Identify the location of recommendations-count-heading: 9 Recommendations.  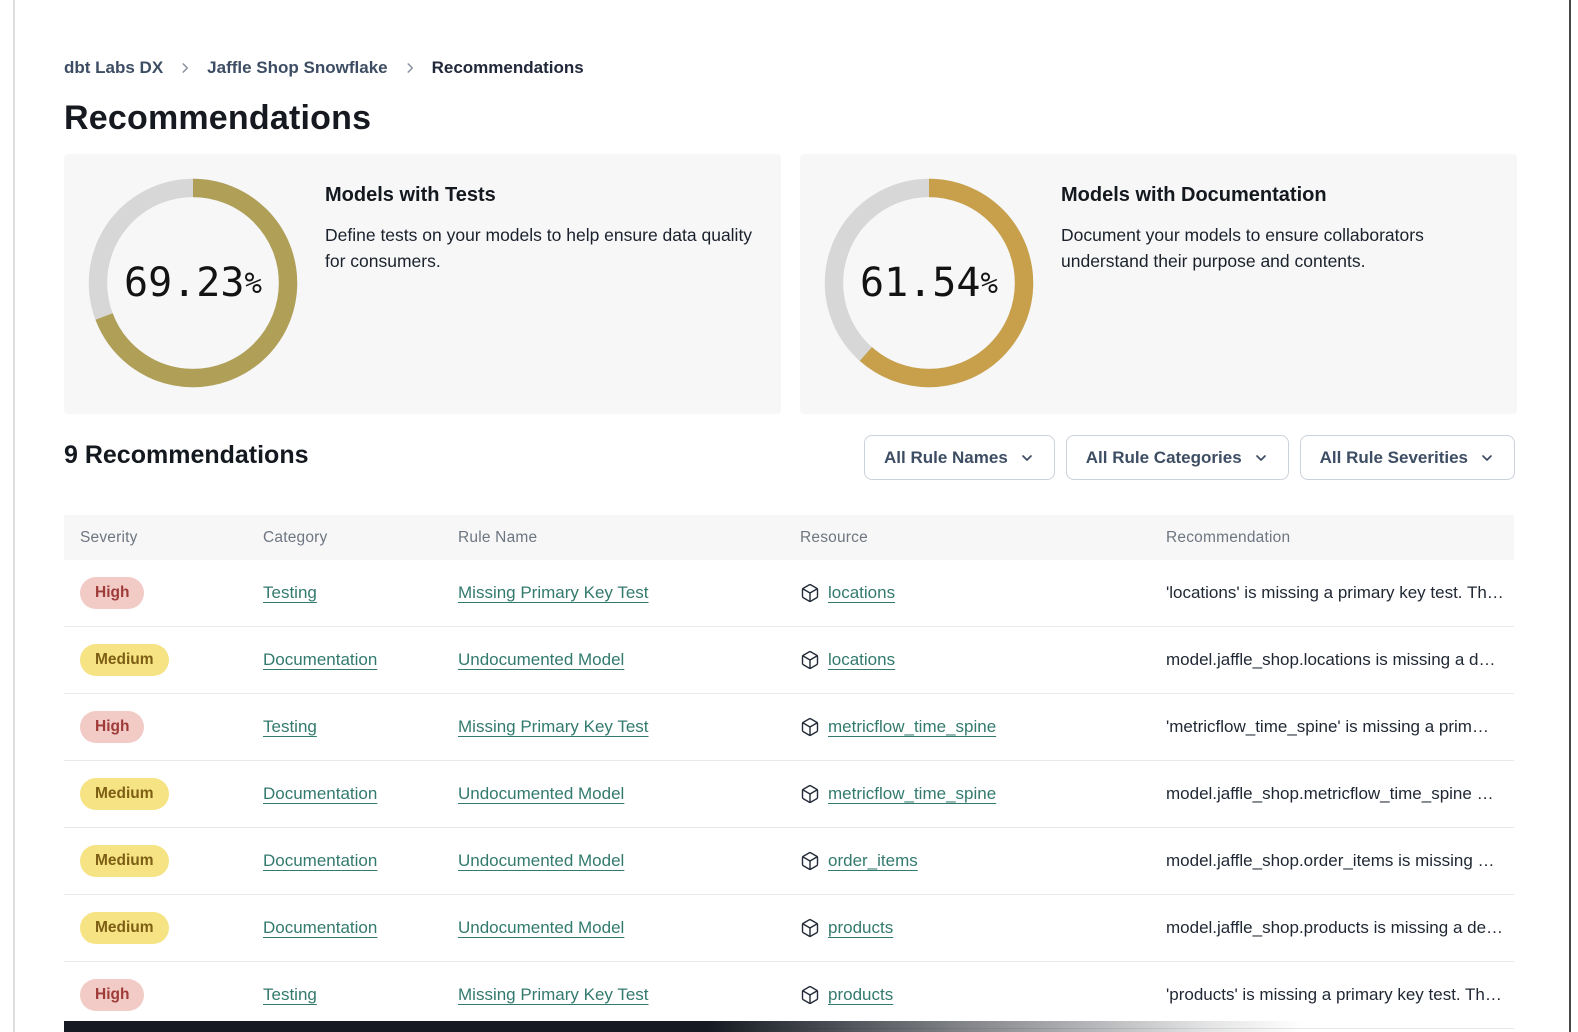
(186, 455).